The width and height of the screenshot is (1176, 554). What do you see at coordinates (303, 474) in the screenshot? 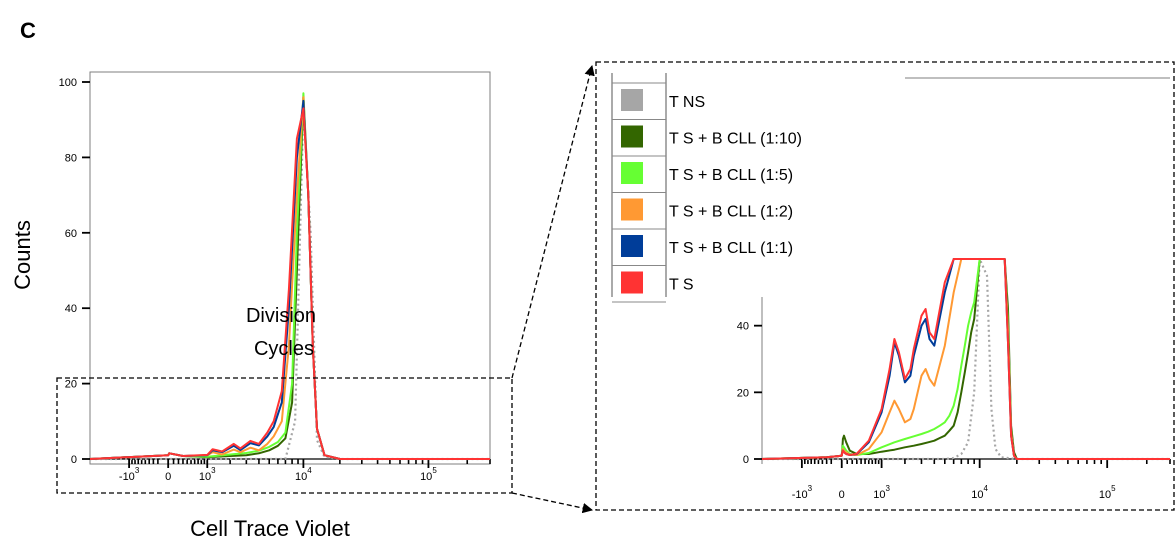
I see `left-x-tick-label: 10⁴` at bounding box center [303, 474].